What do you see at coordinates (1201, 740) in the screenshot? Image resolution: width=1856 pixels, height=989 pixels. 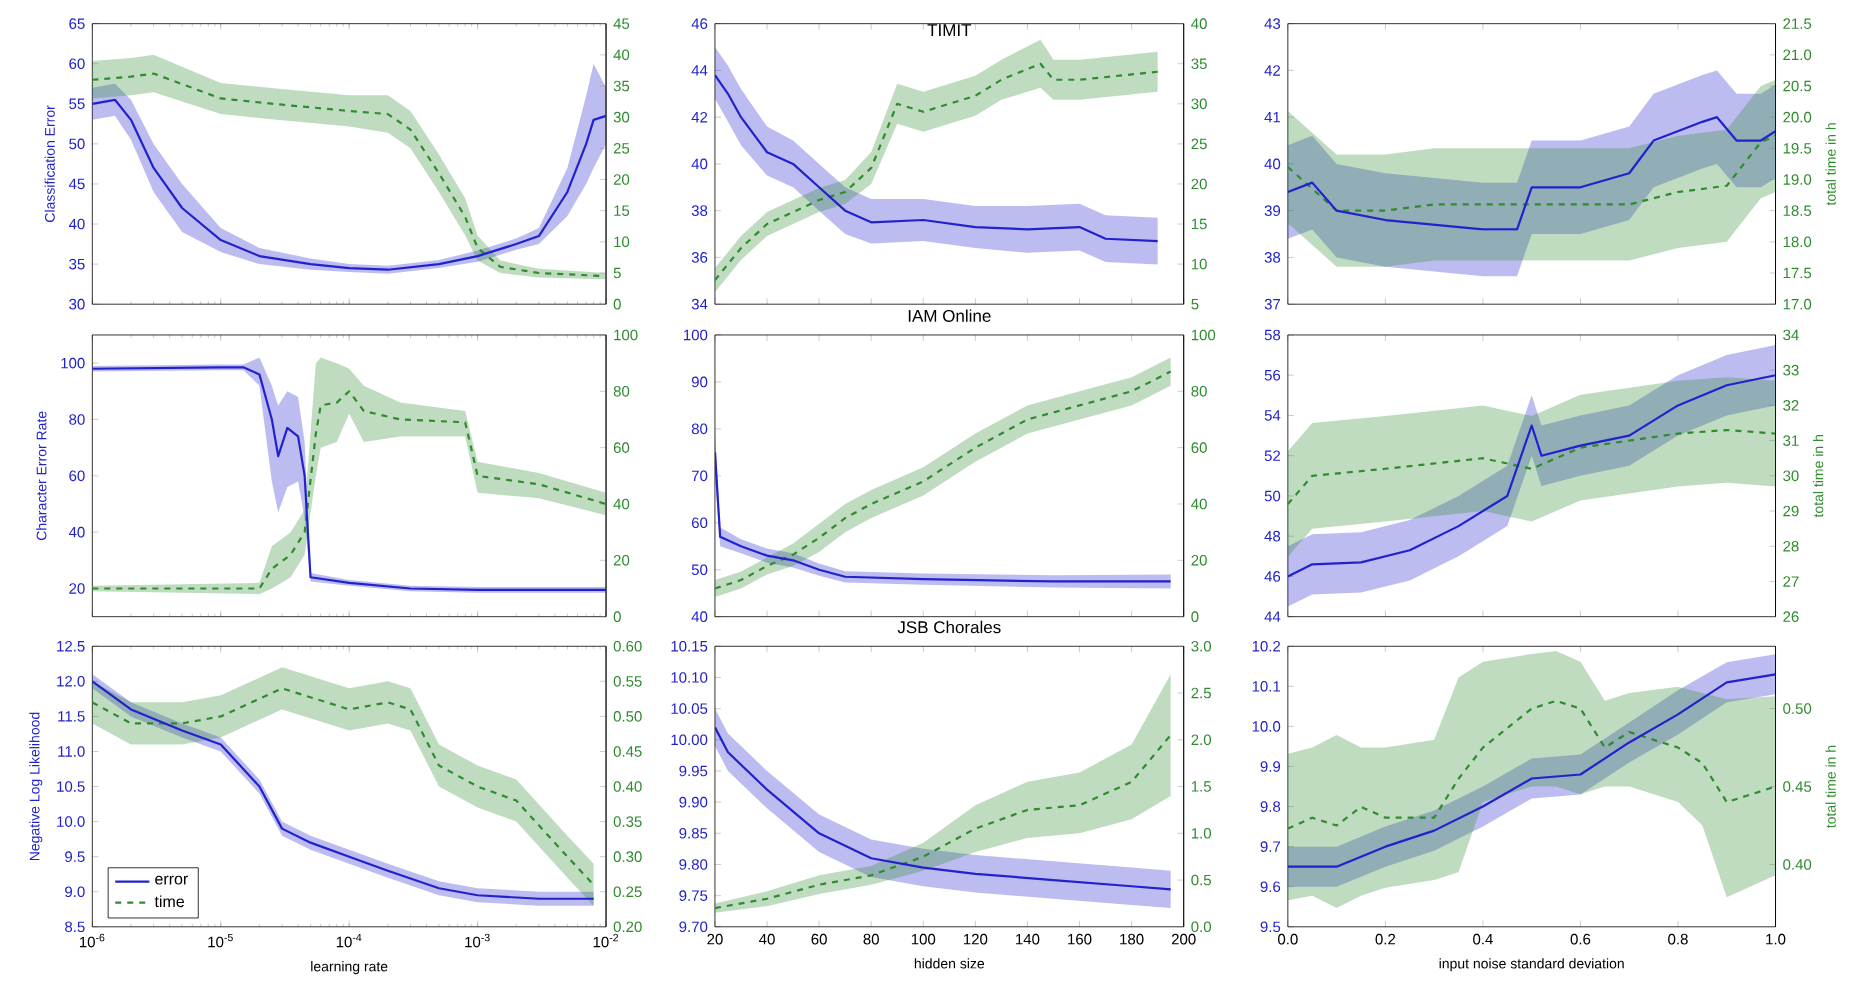 I see `y2-tick-label: 2.0` at bounding box center [1201, 740].